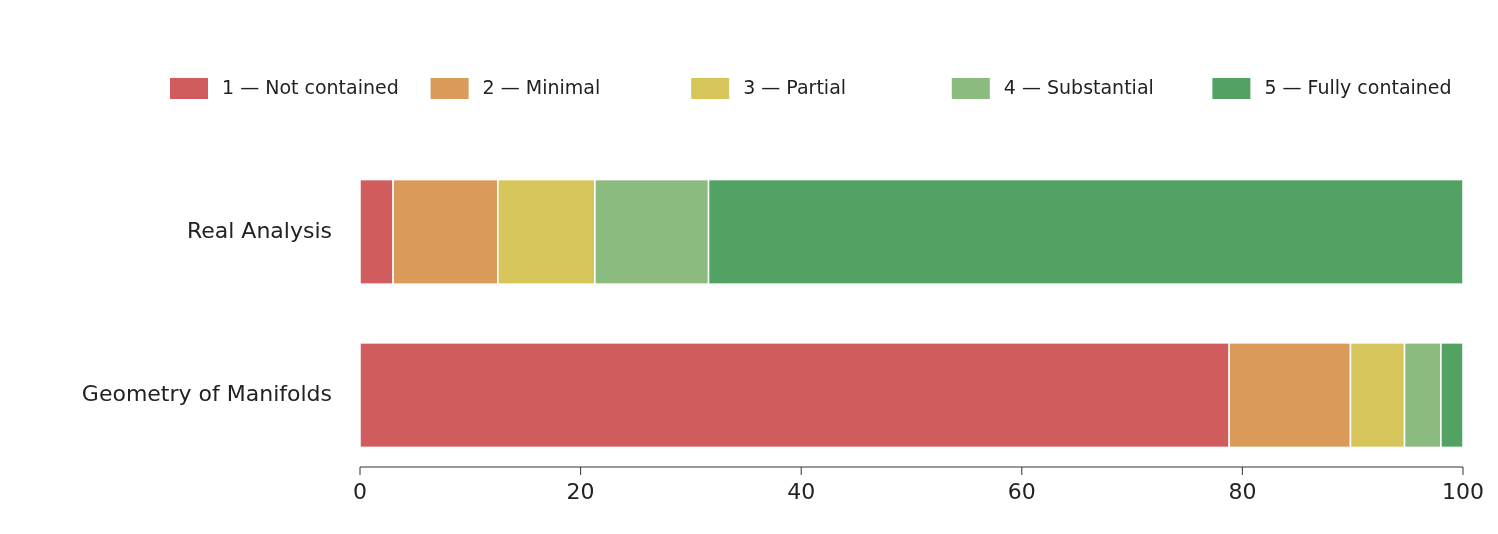 The height and width of the screenshot is (534, 1498). Describe the element at coordinates (310, 86) in the screenshot. I see `legend-label: 1 — Not contained` at that location.